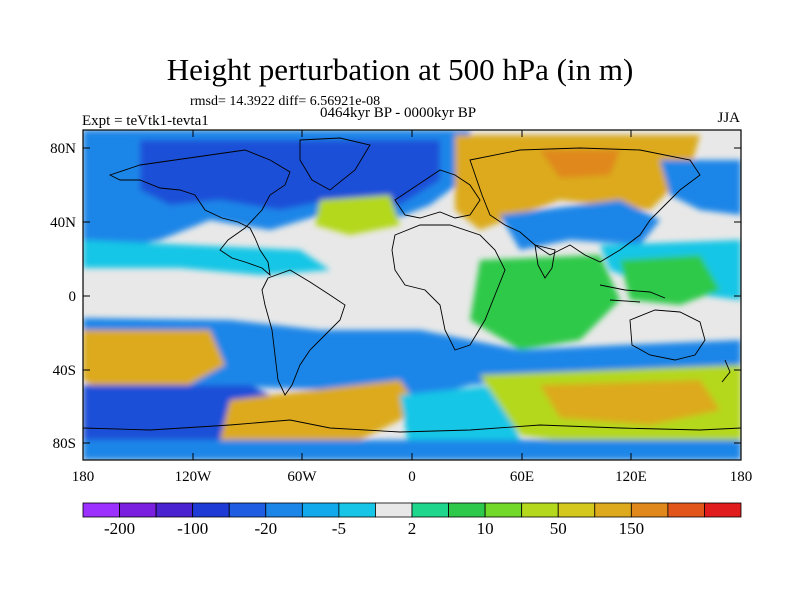  What do you see at coordinates (577, 182) in the screenshot?
I see `field-positive-eurasia` at bounding box center [577, 182].